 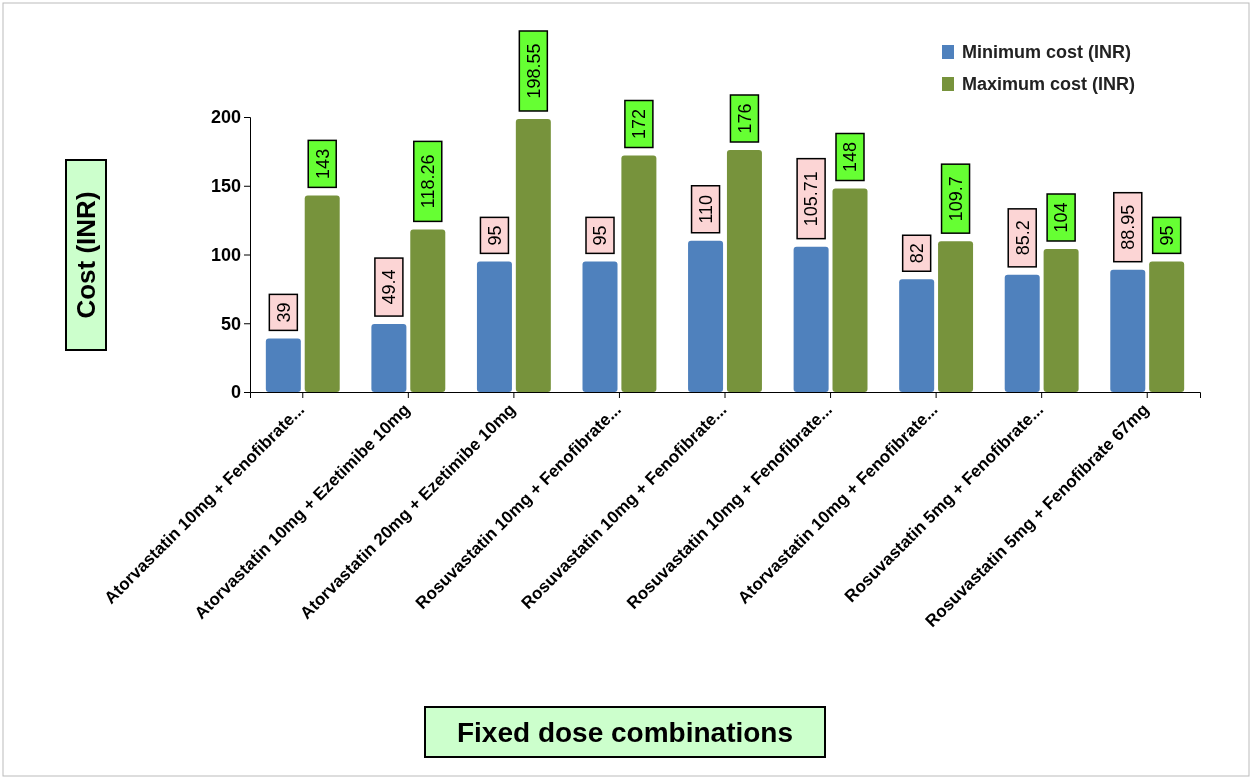 What do you see at coordinates (225, 254) in the screenshot?
I see `y-tick-label: 100` at bounding box center [225, 254].